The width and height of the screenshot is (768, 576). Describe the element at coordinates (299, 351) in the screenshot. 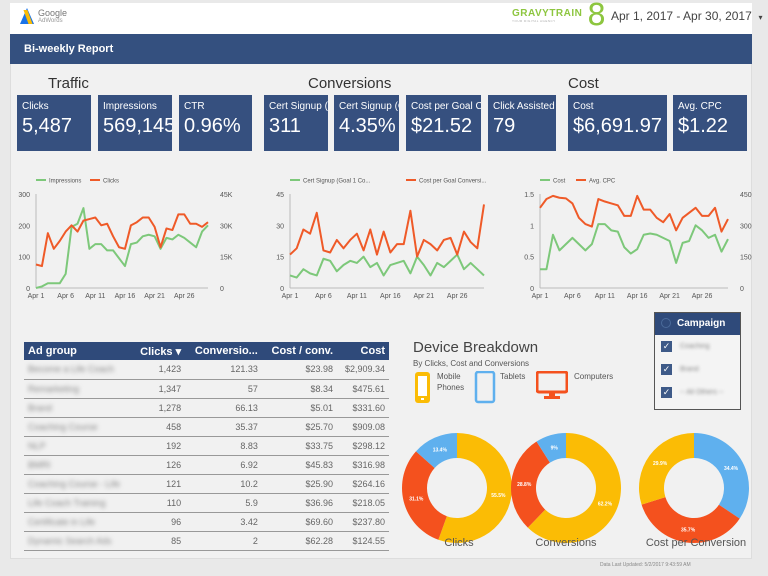

I see `column-header: Cost / conv.` at that location.